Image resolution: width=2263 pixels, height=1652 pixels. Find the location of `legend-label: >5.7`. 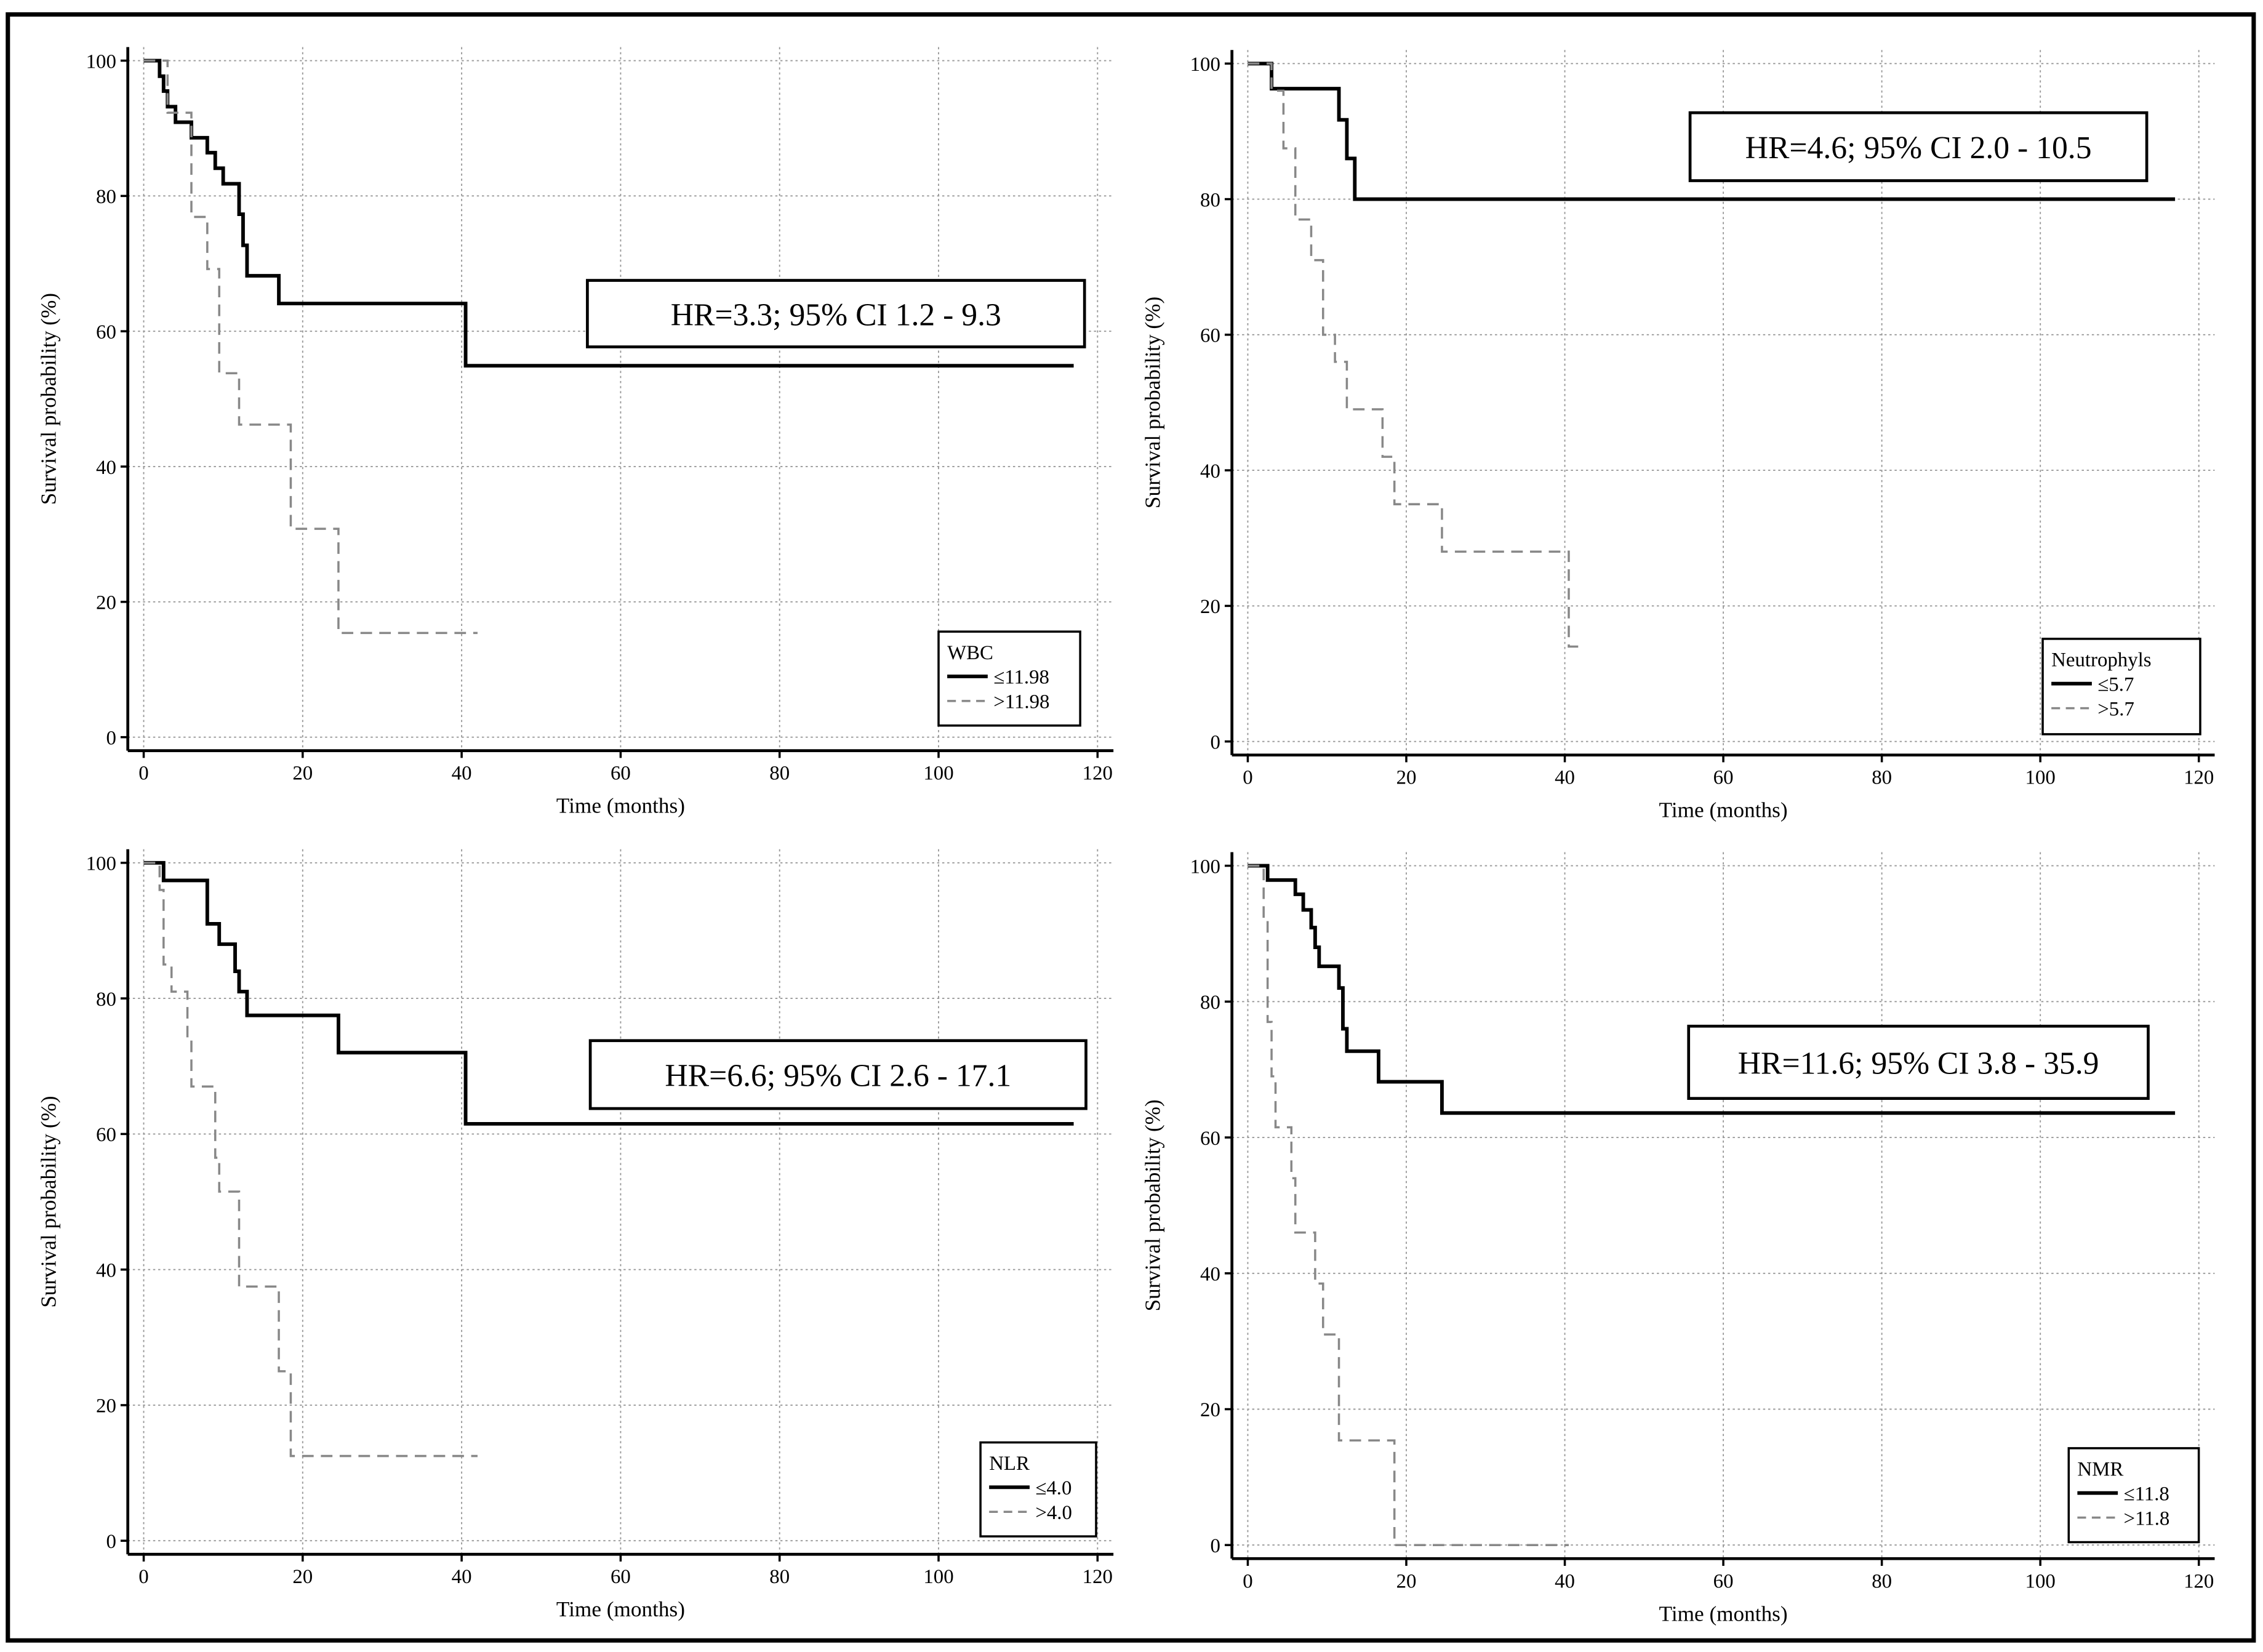

legend-label: >5.7 is located at coordinates (2115, 709).